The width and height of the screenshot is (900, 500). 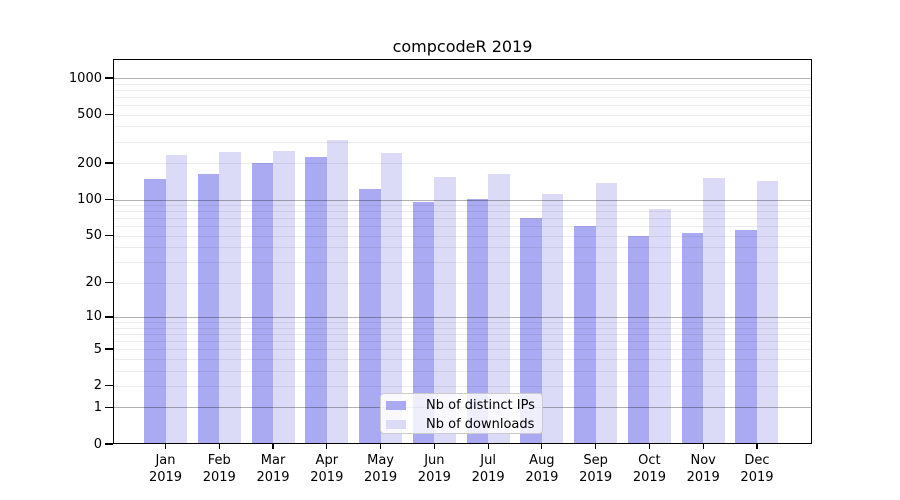 What do you see at coordinates (396, 405) in the screenshot?
I see `legend-swatch-distinct-ips` at bounding box center [396, 405].